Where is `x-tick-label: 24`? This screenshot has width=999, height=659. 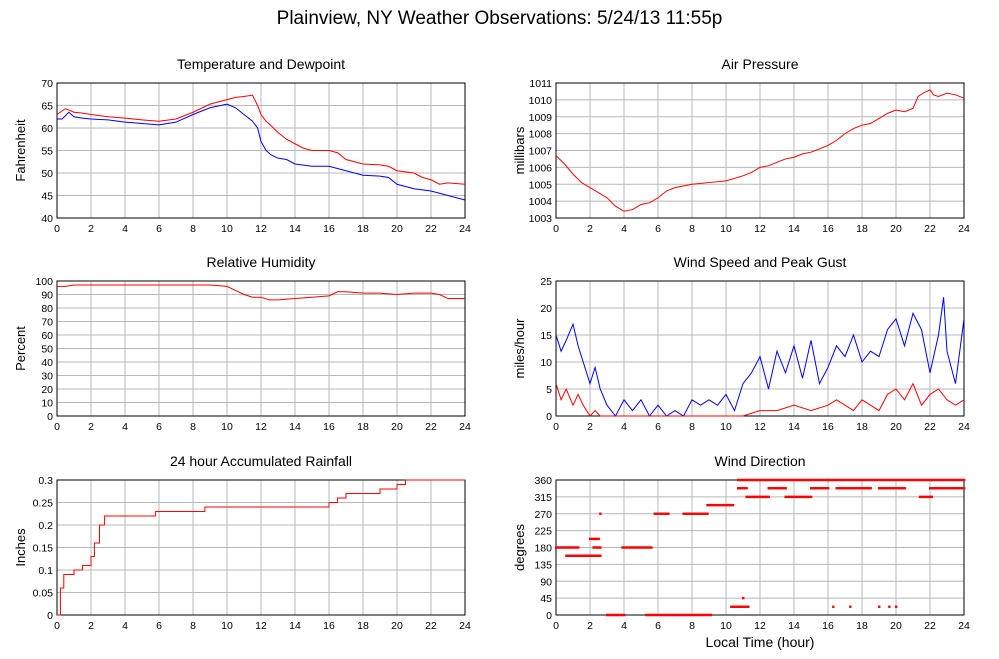 x-tick-label: 24 is located at coordinates (964, 626).